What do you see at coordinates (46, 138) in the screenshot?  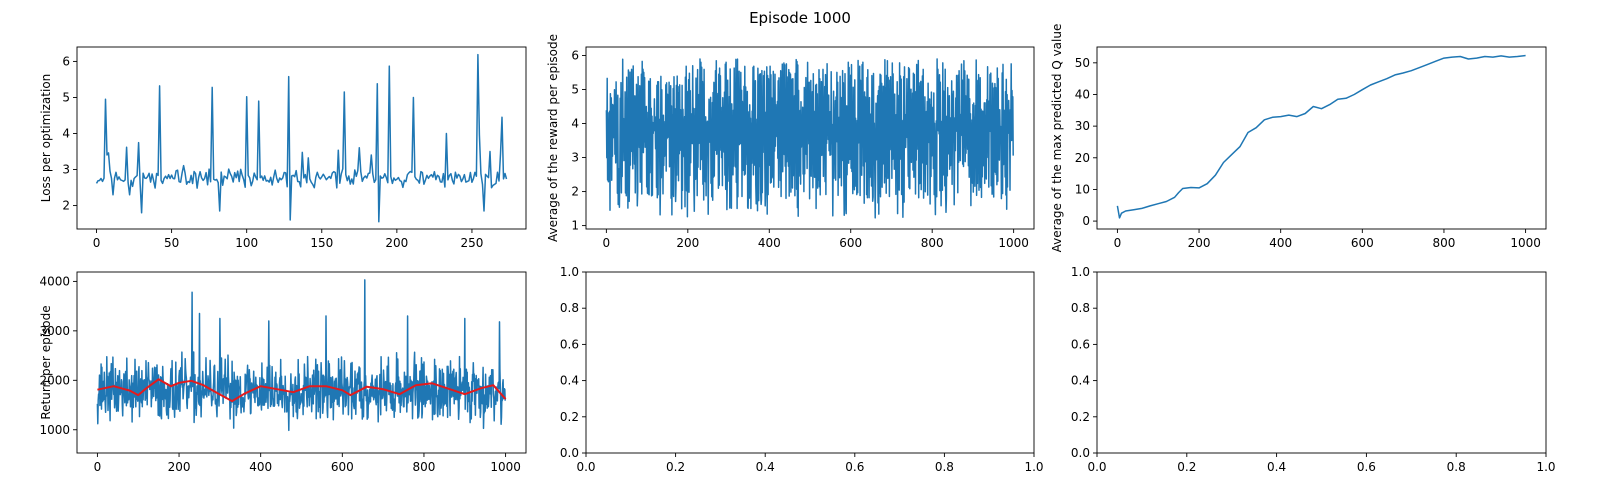 I see `y-axis-label: Loss per optimization` at bounding box center [46, 138].